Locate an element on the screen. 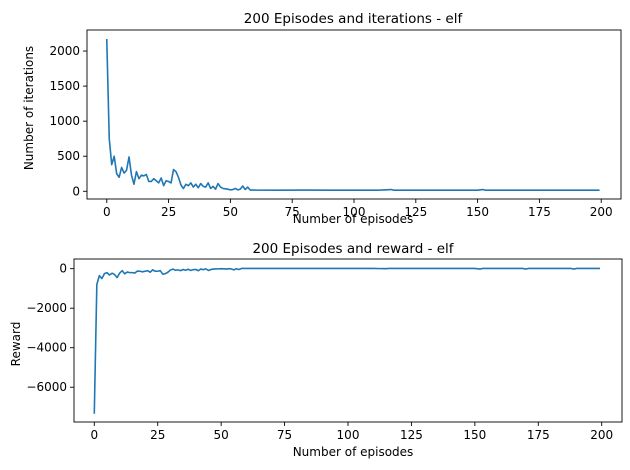  y-tick-label: 500 is located at coordinates (68, 156).